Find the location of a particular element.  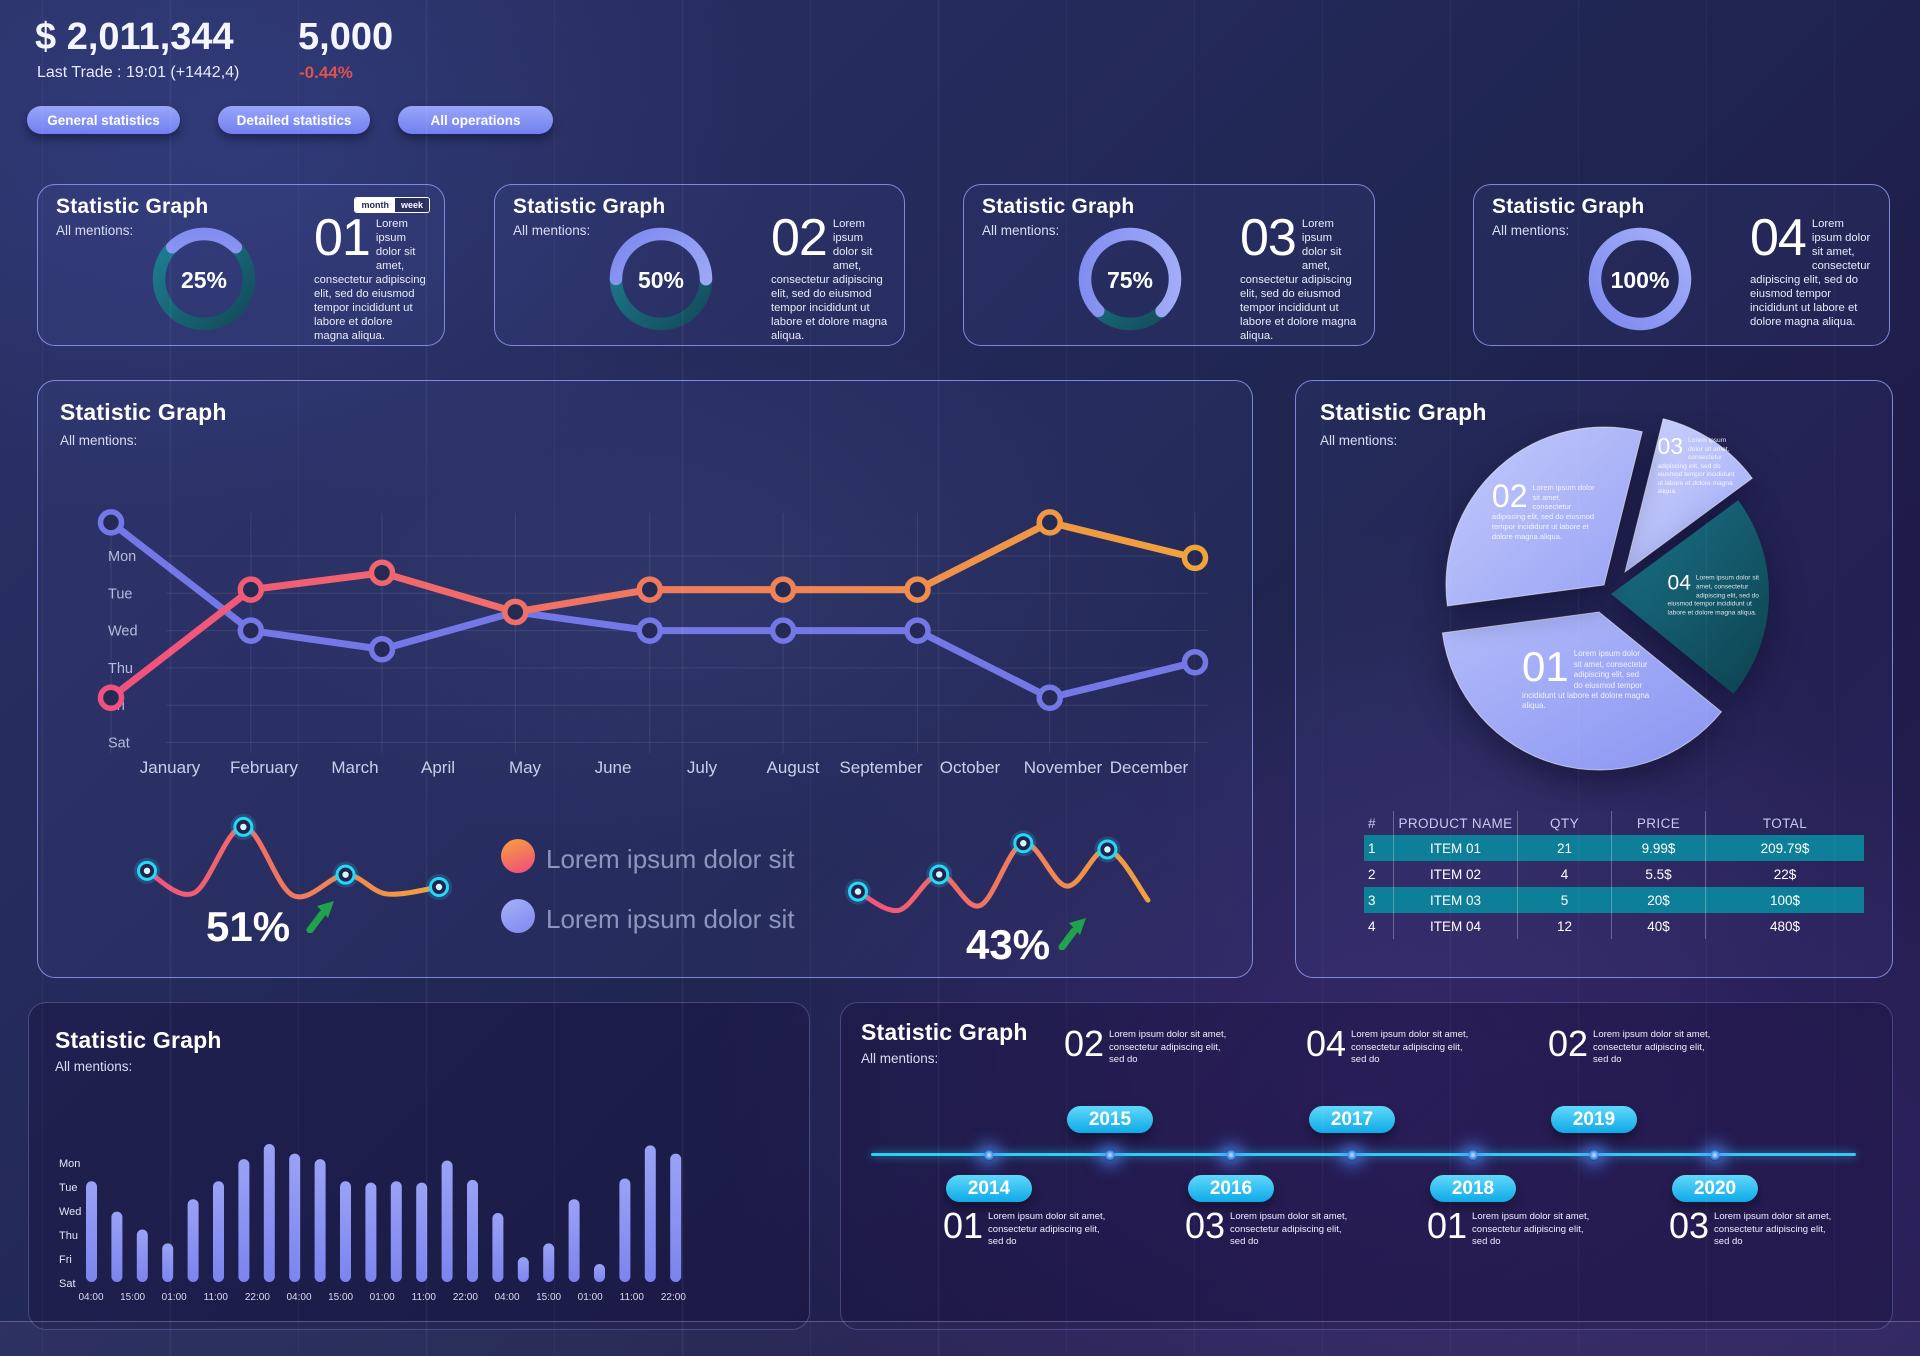

quote-value: 5,000 is located at coordinates (346, 37).